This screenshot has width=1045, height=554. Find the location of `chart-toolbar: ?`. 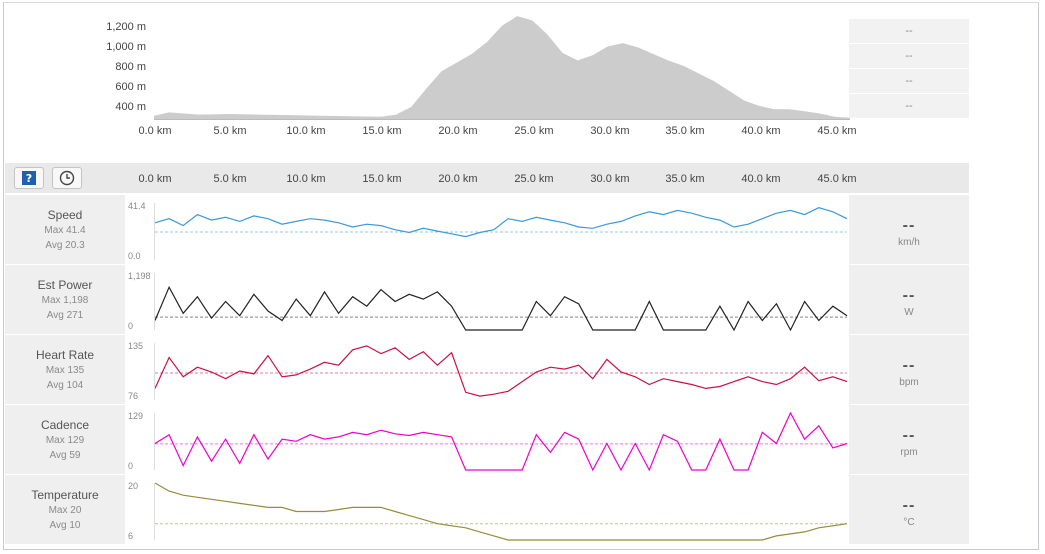

chart-toolbar: ? is located at coordinates (487, 178).